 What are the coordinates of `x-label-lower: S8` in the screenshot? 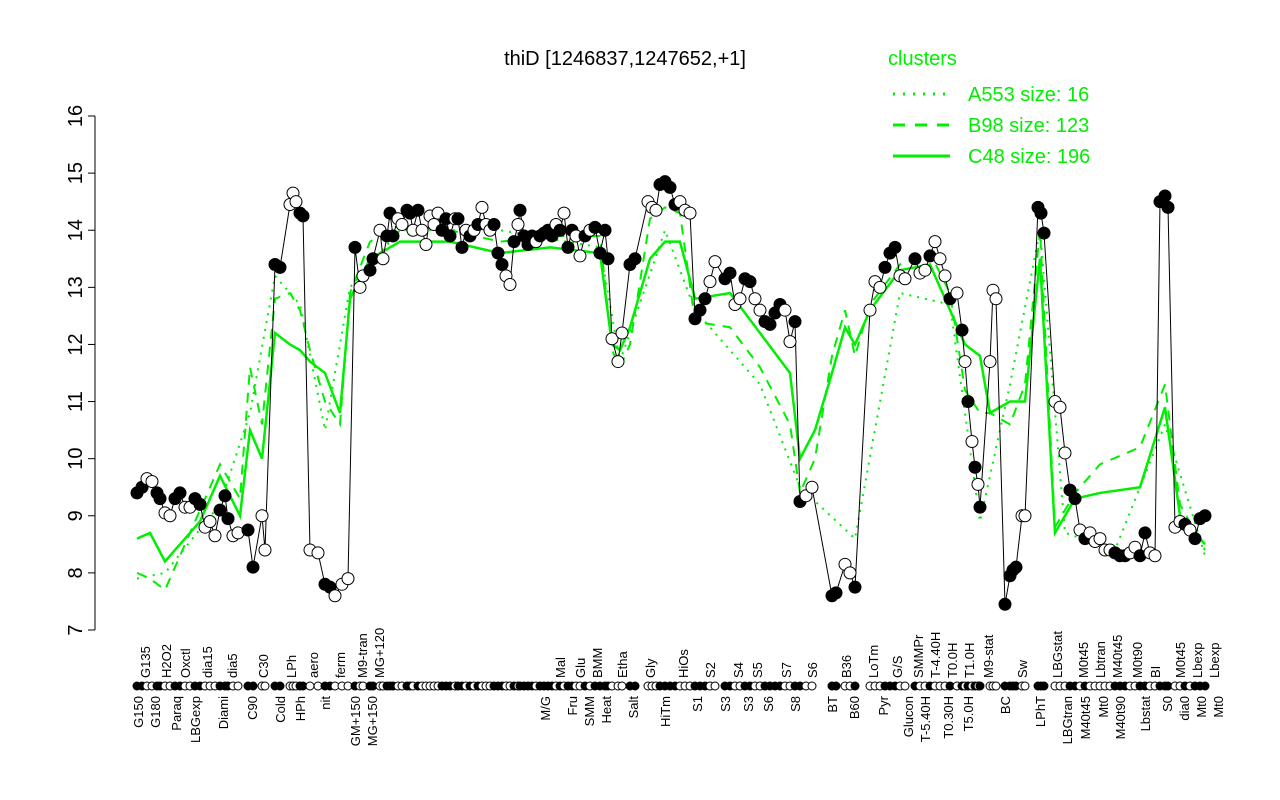 It's located at (795, 704).